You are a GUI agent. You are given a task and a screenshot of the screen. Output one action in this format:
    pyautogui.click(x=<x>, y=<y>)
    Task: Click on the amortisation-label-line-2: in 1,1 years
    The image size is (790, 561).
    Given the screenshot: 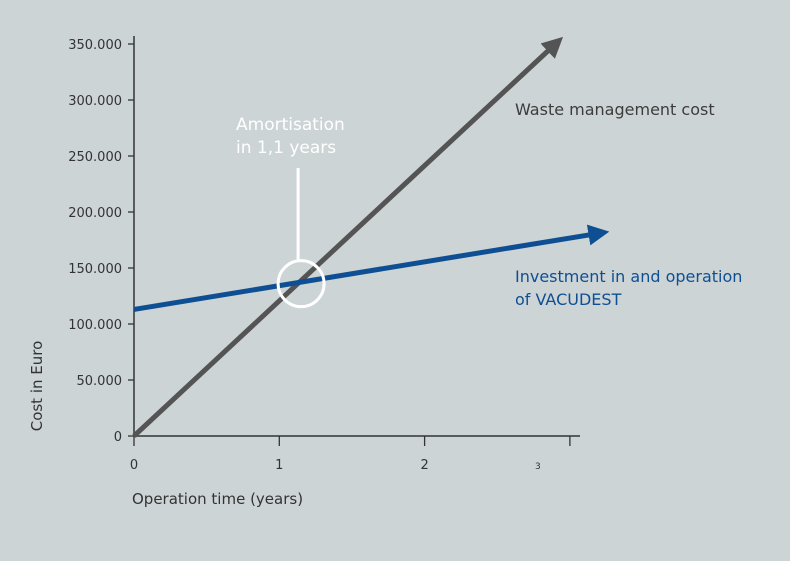 What is the action you would take?
    pyautogui.click(x=286, y=148)
    